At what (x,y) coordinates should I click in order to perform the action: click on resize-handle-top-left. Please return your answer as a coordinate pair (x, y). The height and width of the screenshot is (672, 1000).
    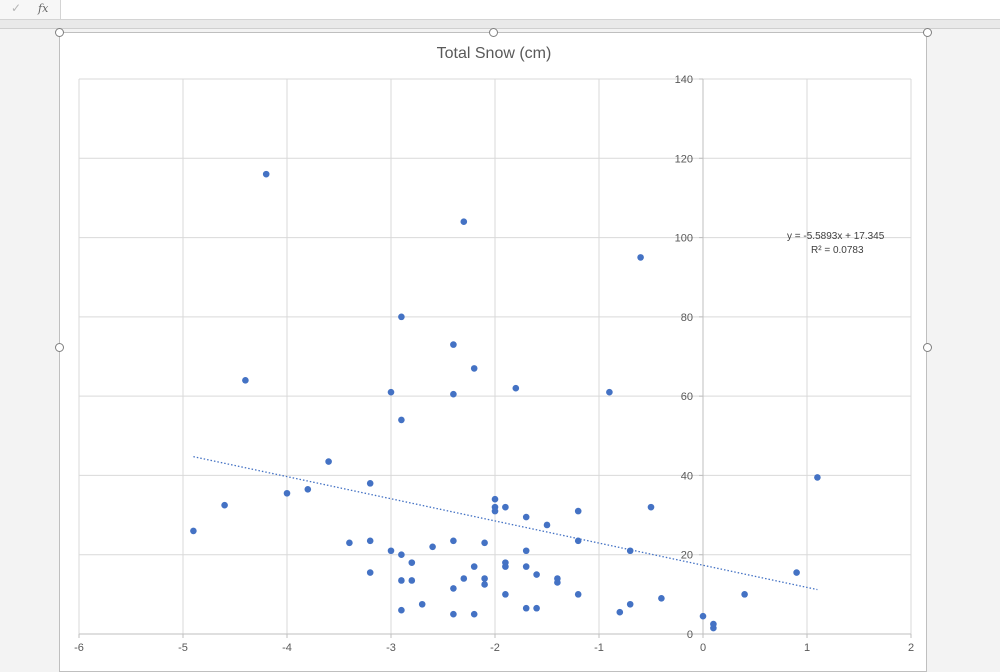
    Looking at the image, I should click on (59, 32).